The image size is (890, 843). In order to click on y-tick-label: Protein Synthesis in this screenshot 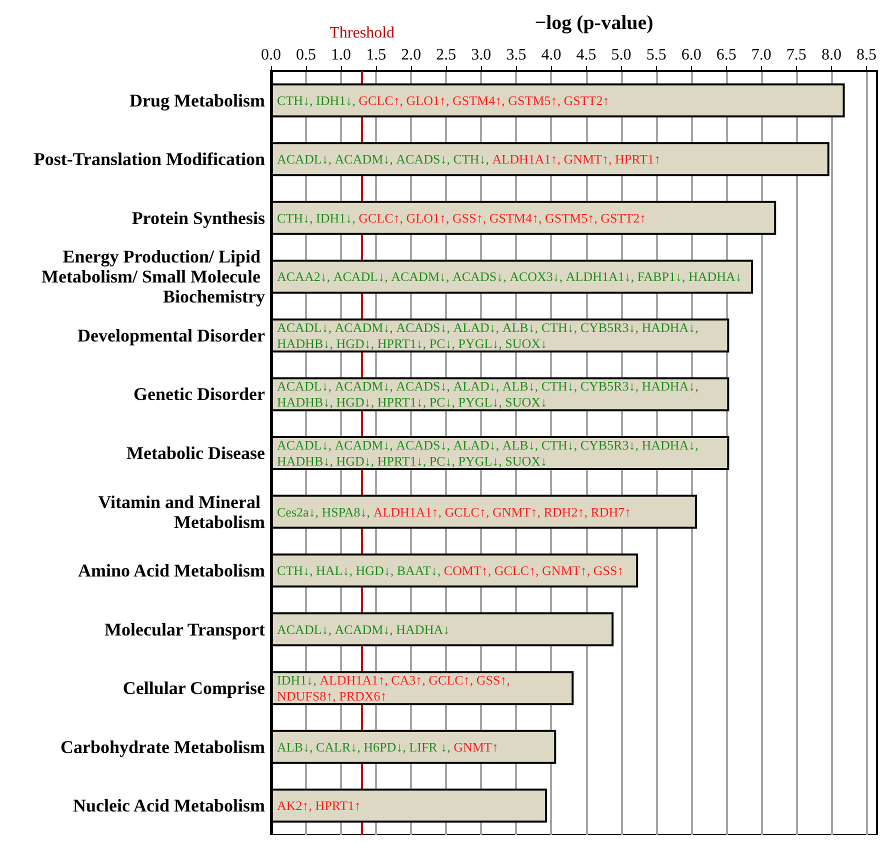, I will do `click(198, 218)`.